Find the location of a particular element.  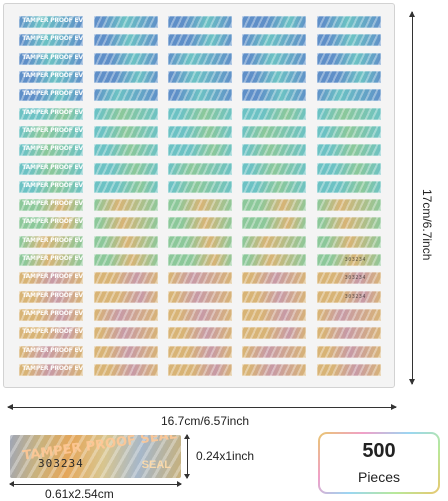

sticker-width-label: 0.61x2.54cm is located at coordinates (79, 494).